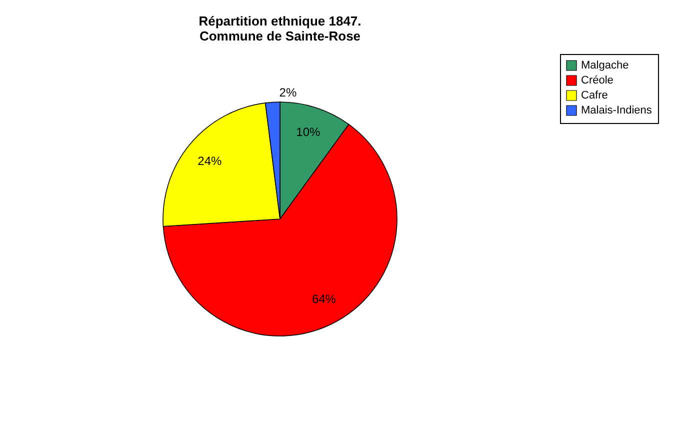 Image resolution: width=678 pixels, height=426 pixels. What do you see at coordinates (605, 66) in the screenshot?
I see `legend-label: Malgache` at bounding box center [605, 66].